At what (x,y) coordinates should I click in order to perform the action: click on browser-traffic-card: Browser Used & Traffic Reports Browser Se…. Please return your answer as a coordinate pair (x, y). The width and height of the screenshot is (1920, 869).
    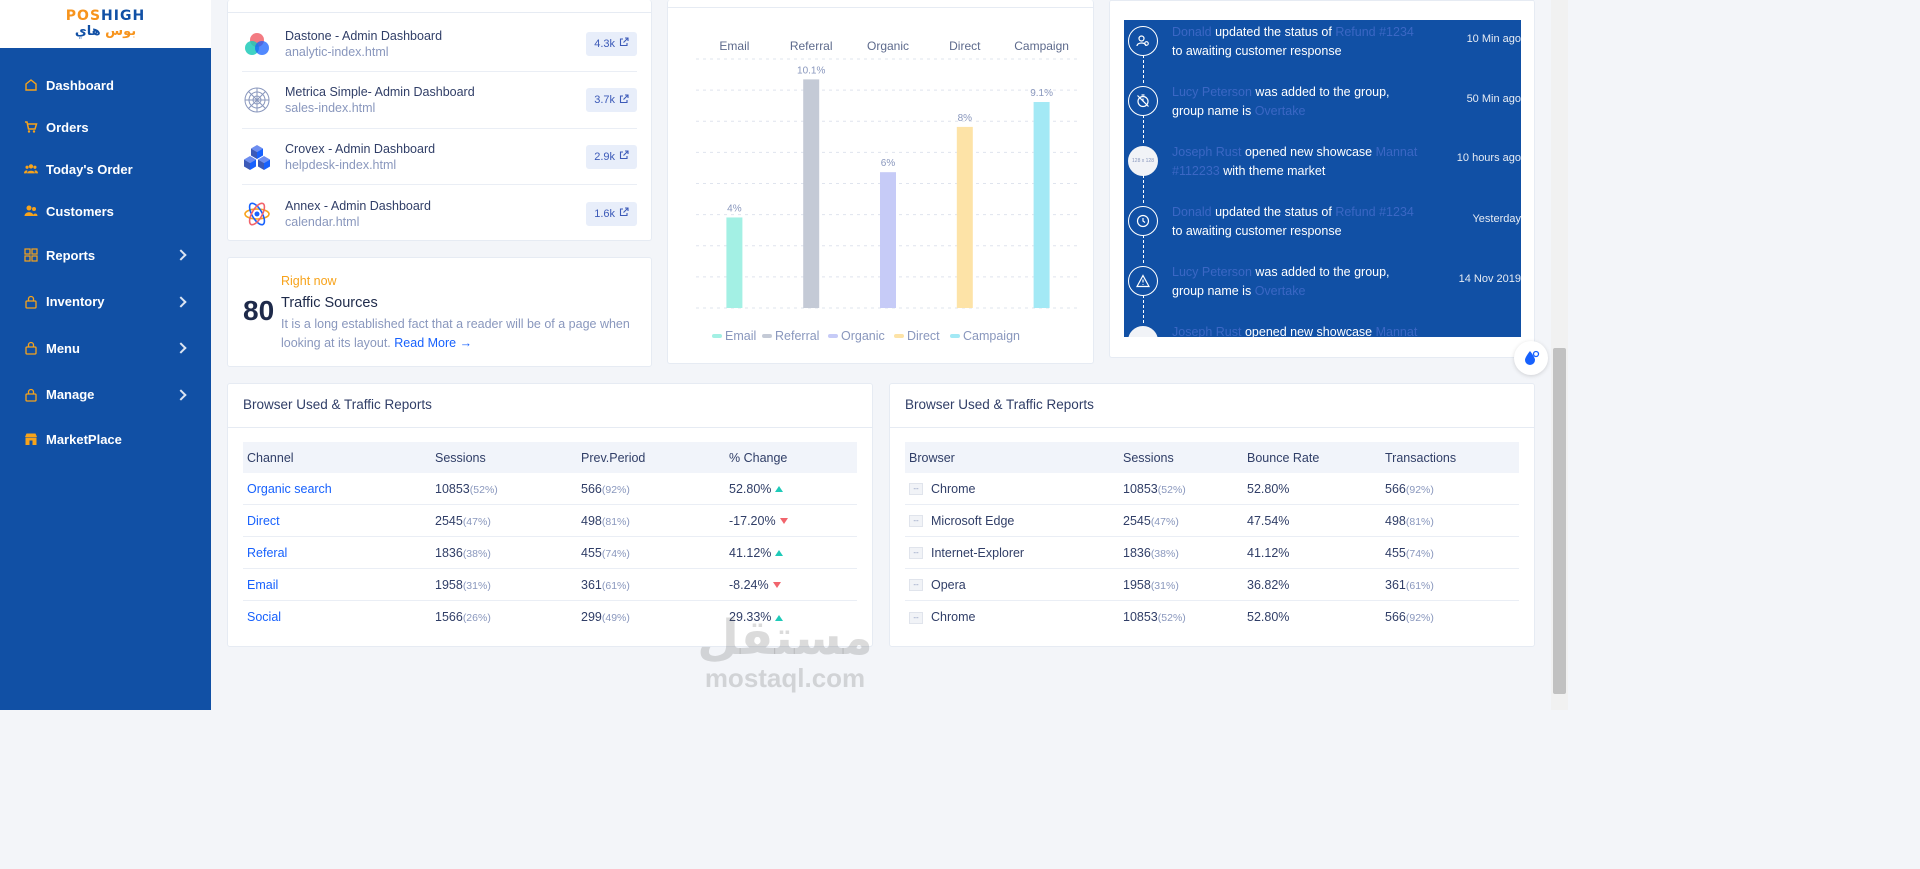
    Looking at the image, I should click on (1212, 515).